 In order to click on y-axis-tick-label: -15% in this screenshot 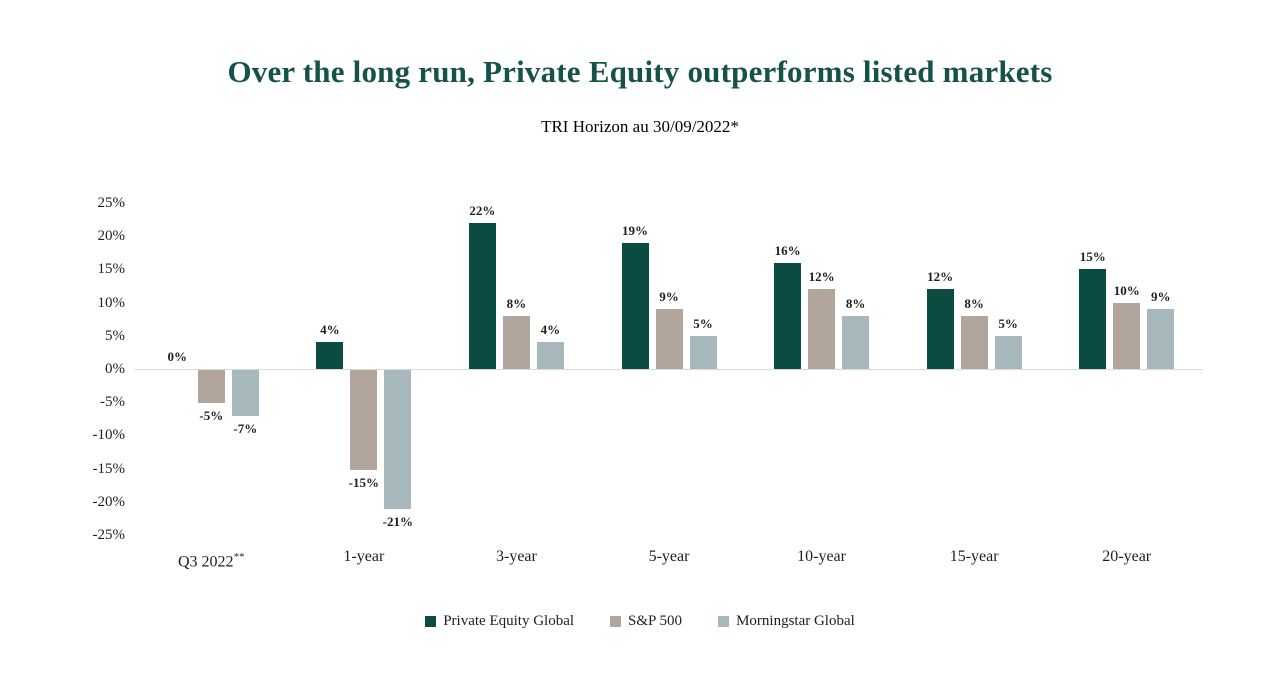, I will do `click(109, 468)`.